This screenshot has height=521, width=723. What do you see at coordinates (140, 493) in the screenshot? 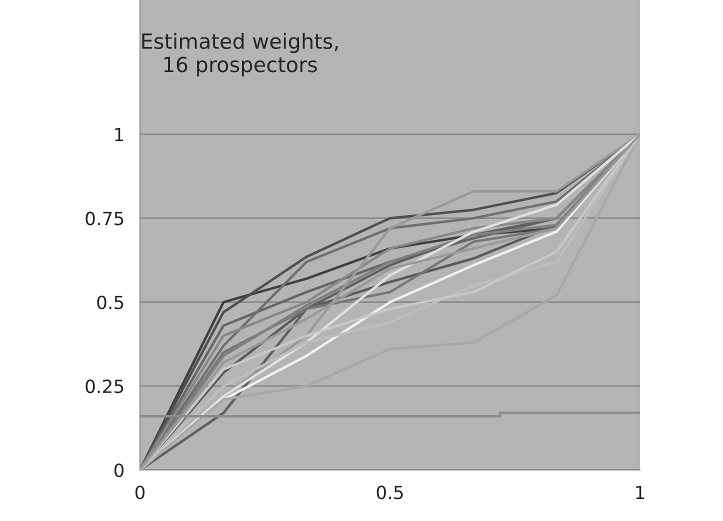
I see `x-tick-label: 0` at bounding box center [140, 493].